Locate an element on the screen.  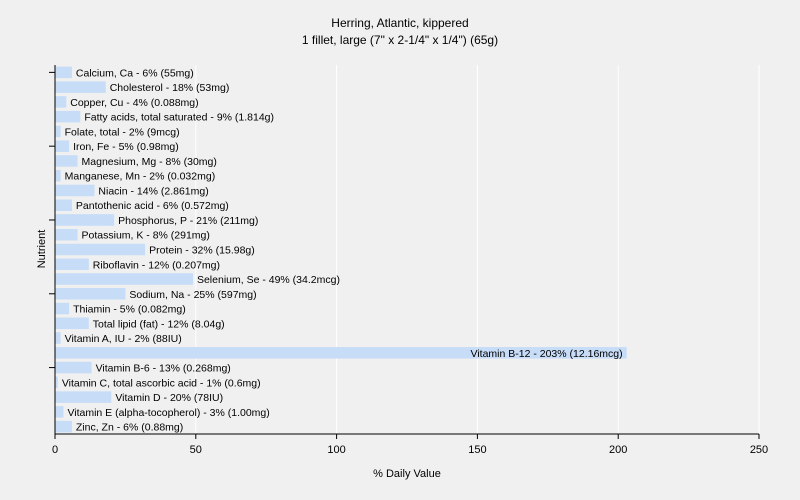
bar-label: Phosphorus, P - 21% (211mg) is located at coordinates (188, 221).